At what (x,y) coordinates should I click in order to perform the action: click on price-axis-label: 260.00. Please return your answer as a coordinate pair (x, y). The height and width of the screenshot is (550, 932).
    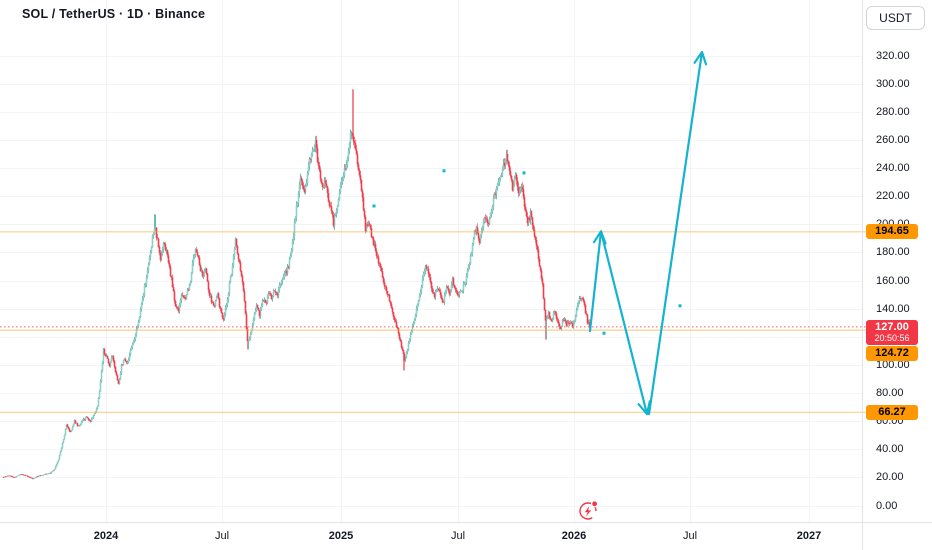
    Looking at the image, I should click on (893, 139).